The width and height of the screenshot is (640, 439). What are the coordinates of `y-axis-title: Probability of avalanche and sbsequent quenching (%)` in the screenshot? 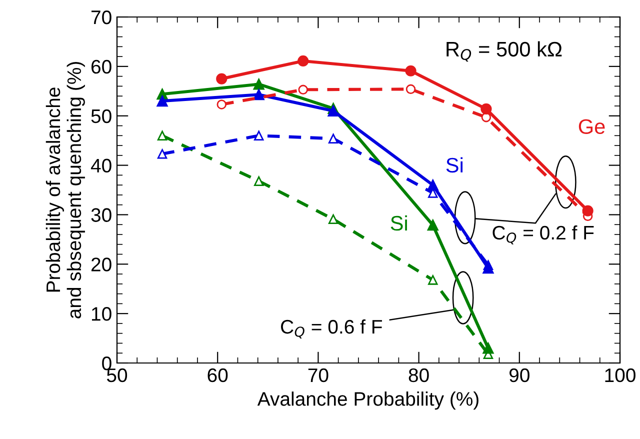 It's located at (65, 190).